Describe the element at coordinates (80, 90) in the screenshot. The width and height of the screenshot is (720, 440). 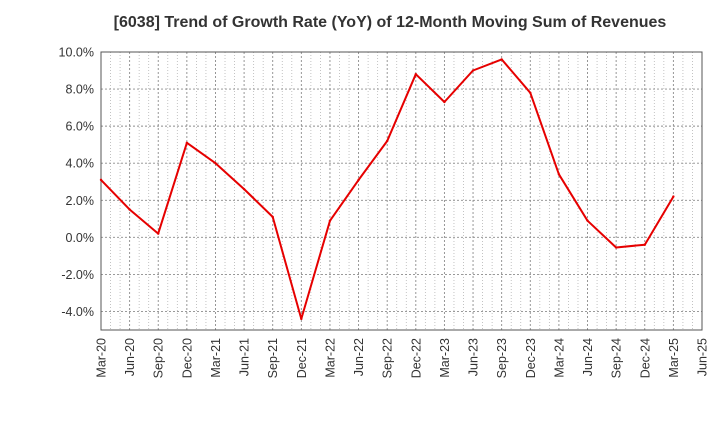
I see `y-tick-label: 8.0%` at that location.